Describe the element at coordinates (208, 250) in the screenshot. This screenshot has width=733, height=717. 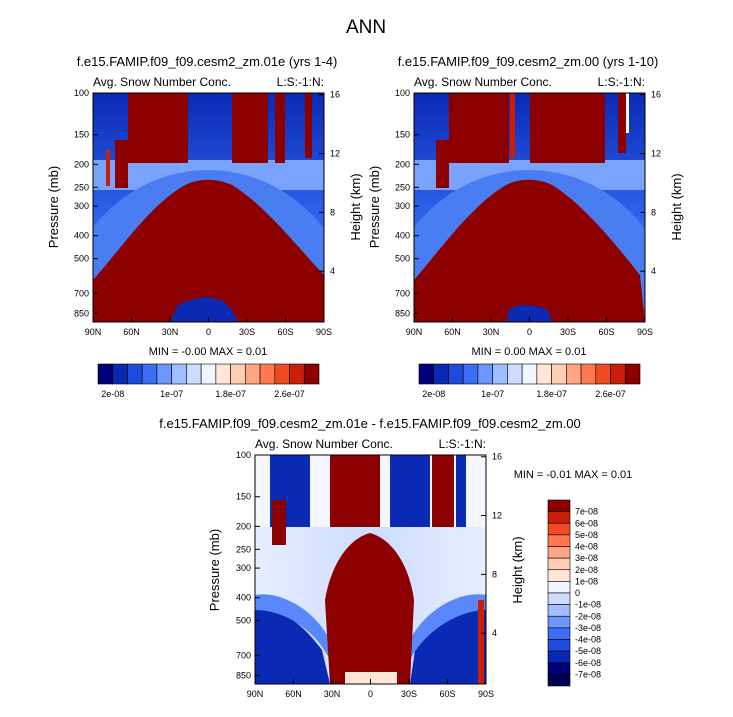
I see `panel-1-dome` at that location.